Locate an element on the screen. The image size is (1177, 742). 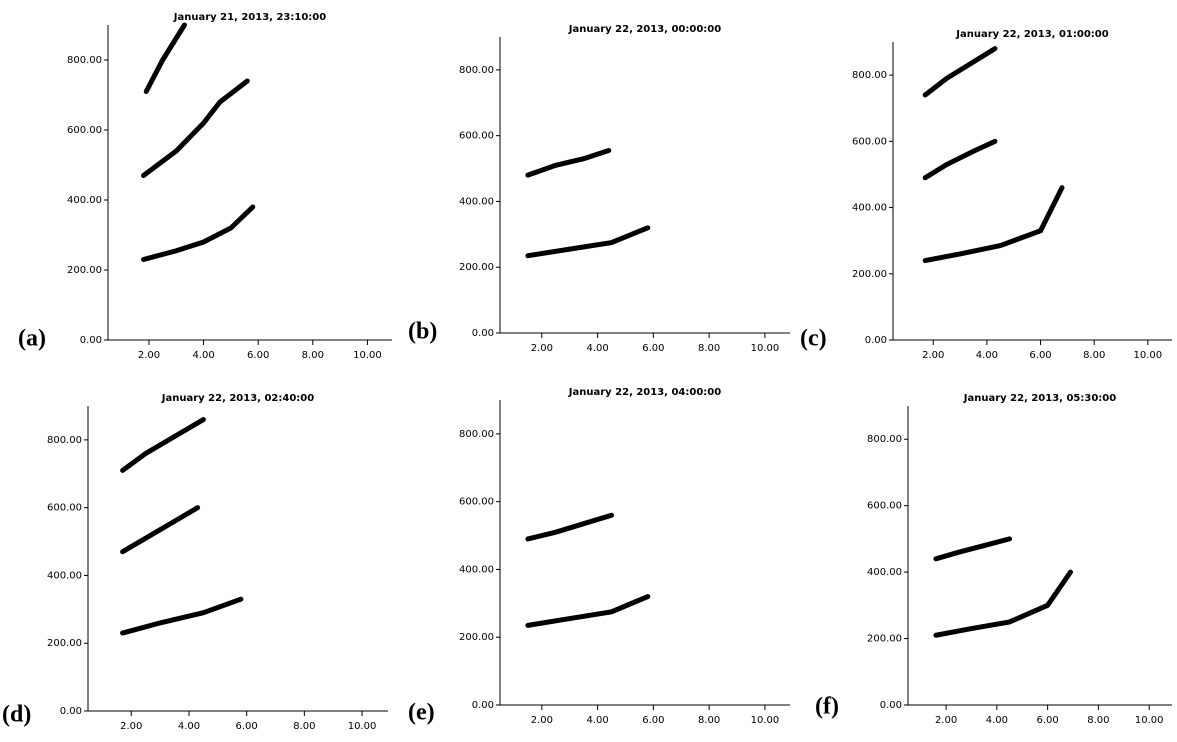
chart-title: January 22, 2013, 01:00:00 is located at coordinates (1031, 34).